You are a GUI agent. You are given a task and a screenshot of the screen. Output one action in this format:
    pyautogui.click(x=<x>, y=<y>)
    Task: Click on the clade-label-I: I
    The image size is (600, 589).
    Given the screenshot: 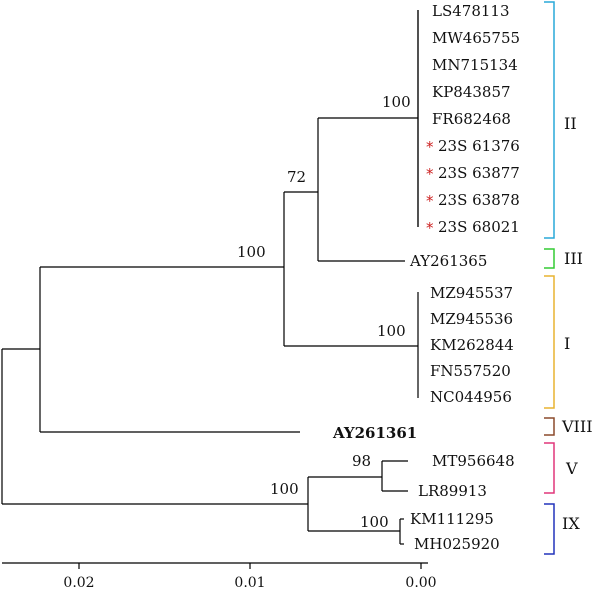 What is the action you would take?
    pyautogui.click(x=567, y=343)
    